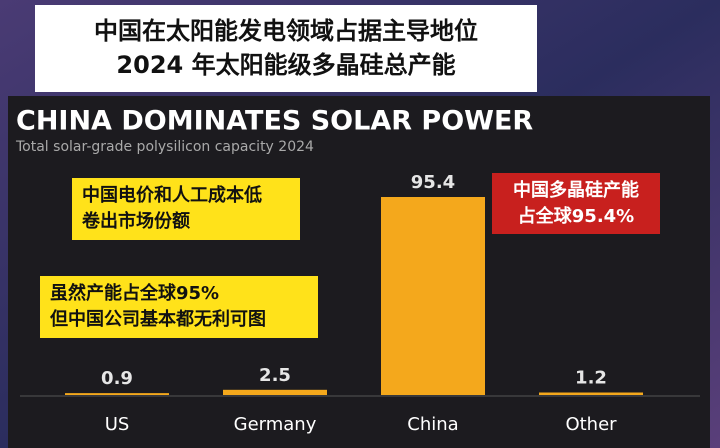 Image resolution: width=720 pixels, height=448 pixels. What do you see at coordinates (117, 378) in the screenshot?
I see `value-label: 0.9` at bounding box center [117, 378].